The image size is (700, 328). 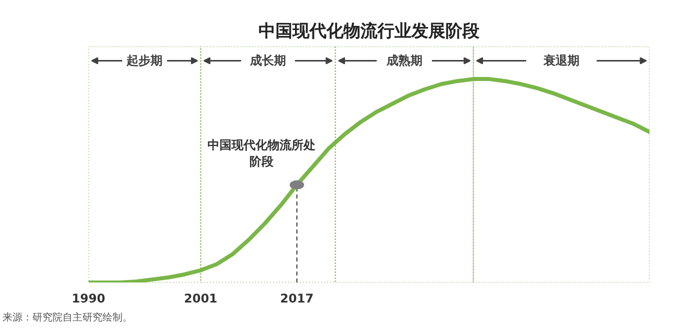 I want to click on text: 起步期, so click(x=144, y=61).